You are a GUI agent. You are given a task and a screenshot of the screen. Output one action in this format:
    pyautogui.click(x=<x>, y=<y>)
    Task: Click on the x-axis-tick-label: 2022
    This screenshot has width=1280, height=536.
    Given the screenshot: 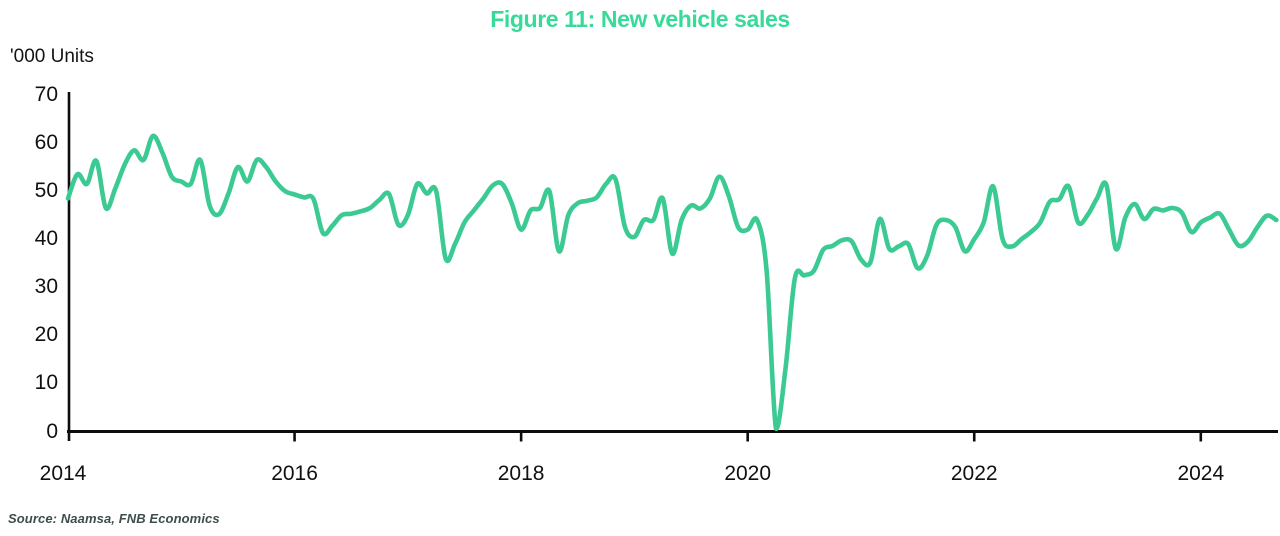 What is the action you would take?
    pyautogui.click(x=974, y=473)
    